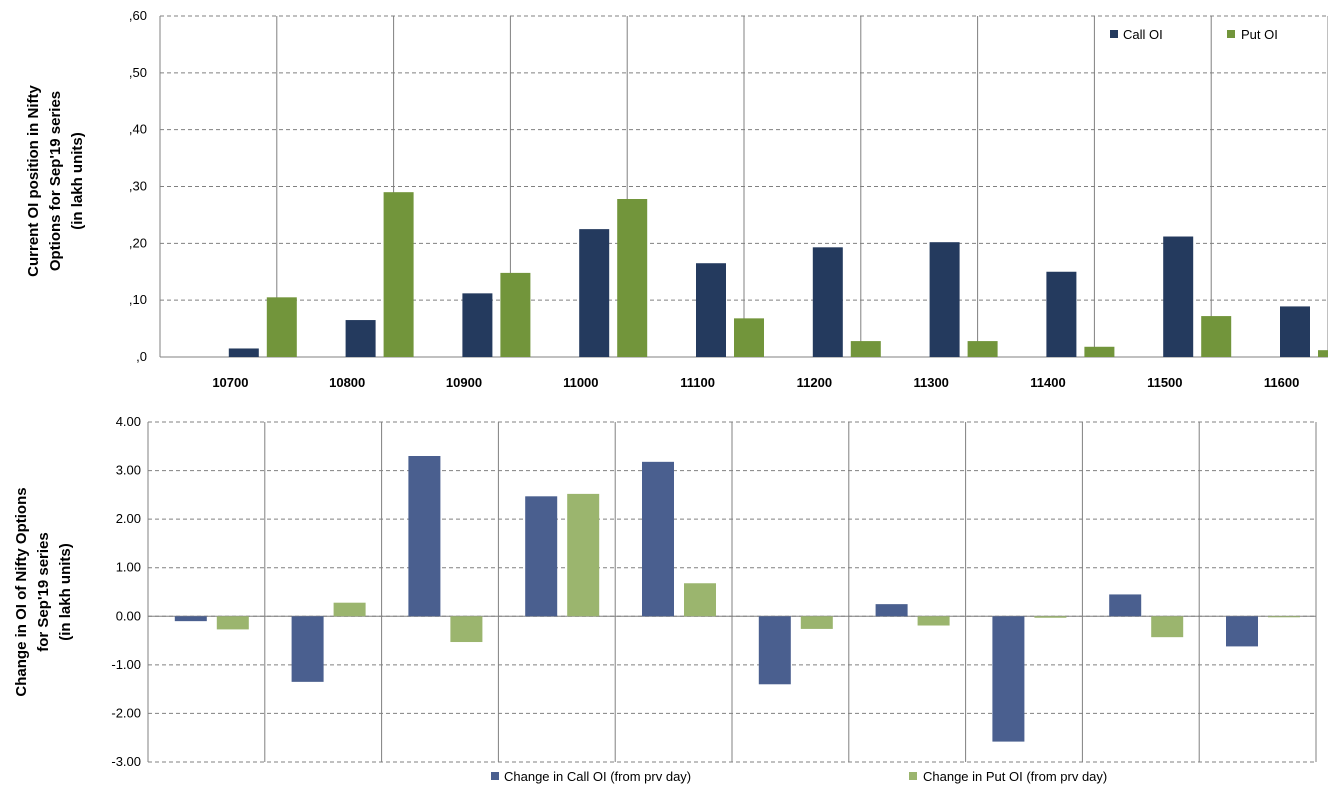  What do you see at coordinates (126, 664) in the screenshot?
I see `y-tick-label: -1.00` at bounding box center [126, 664].